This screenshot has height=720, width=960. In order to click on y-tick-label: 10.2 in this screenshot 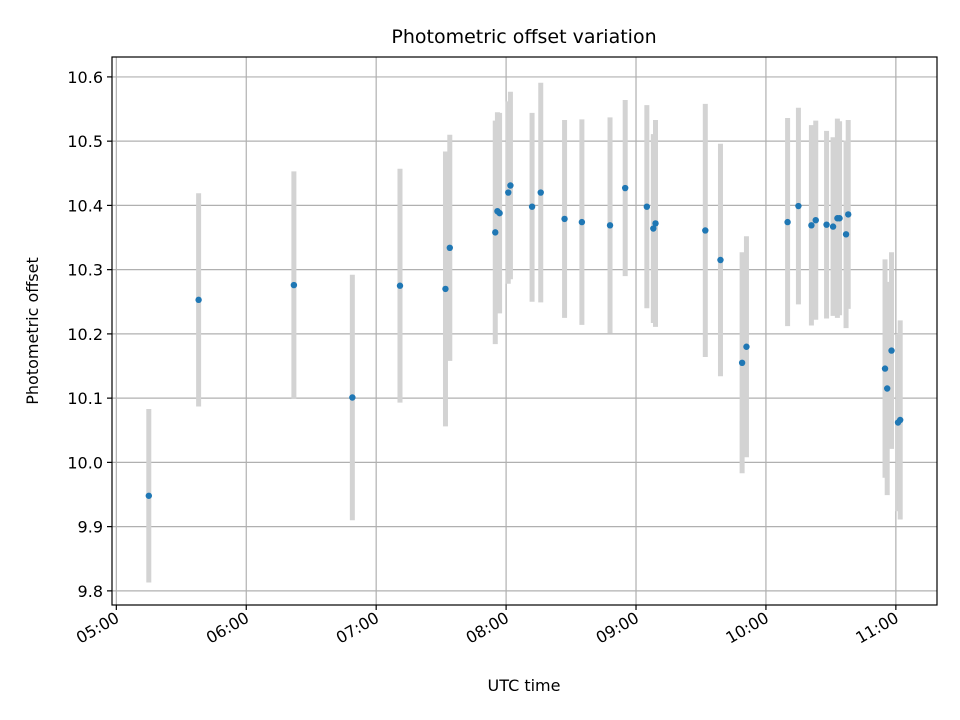, I will do `click(85, 334)`.